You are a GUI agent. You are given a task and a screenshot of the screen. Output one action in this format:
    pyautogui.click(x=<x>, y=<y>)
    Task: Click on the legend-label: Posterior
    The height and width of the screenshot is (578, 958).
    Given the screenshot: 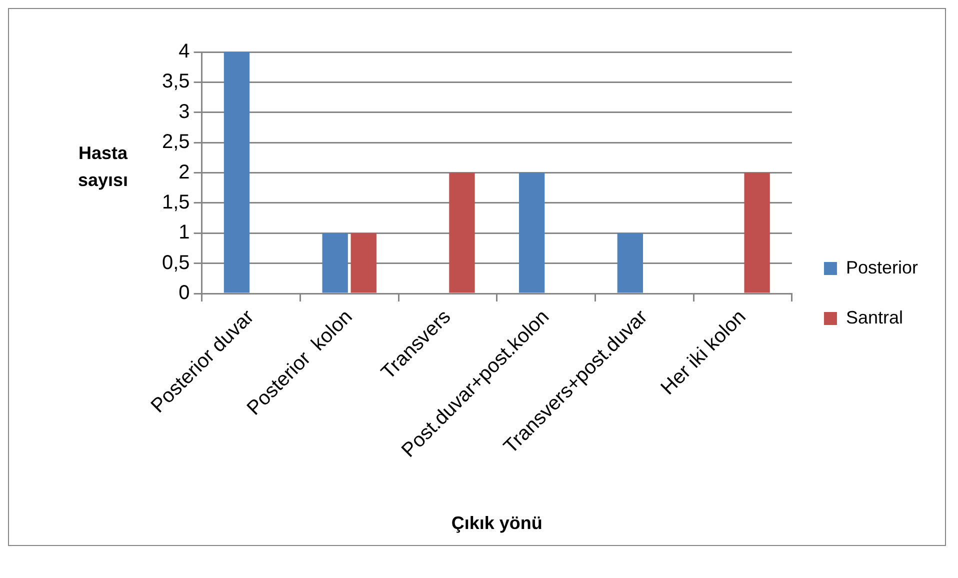 What is the action you would take?
    pyautogui.click(x=882, y=267)
    